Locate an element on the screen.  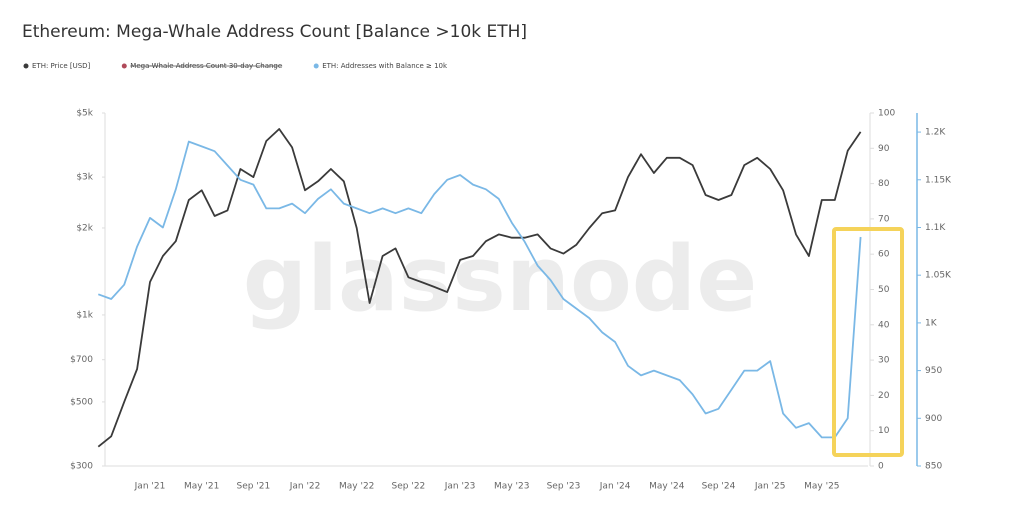
watermark: glassnode is located at coordinates (500, 279).